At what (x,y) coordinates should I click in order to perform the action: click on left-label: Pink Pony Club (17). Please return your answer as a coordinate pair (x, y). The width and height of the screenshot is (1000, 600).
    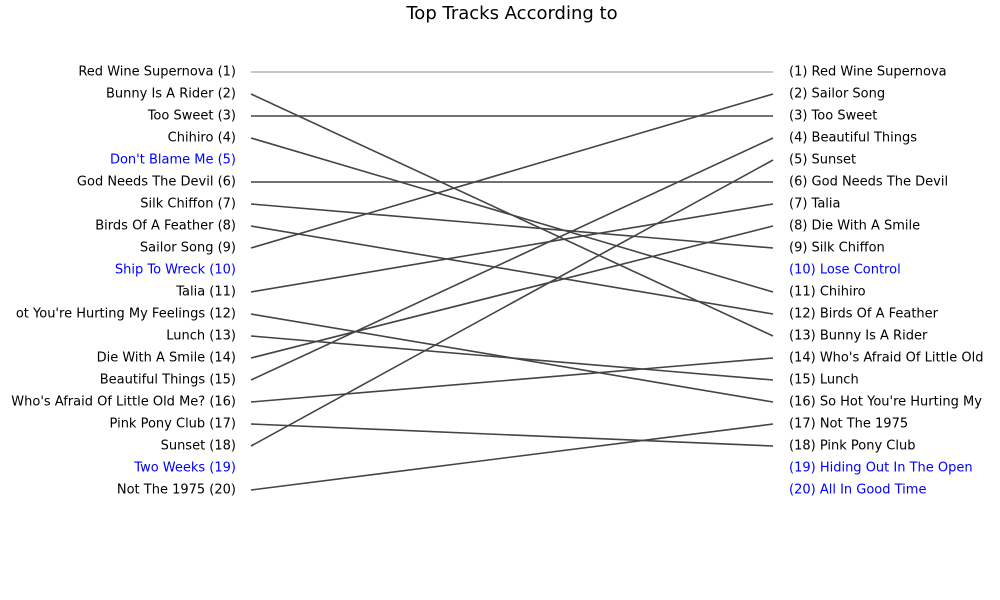
    Looking at the image, I should click on (173, 424).